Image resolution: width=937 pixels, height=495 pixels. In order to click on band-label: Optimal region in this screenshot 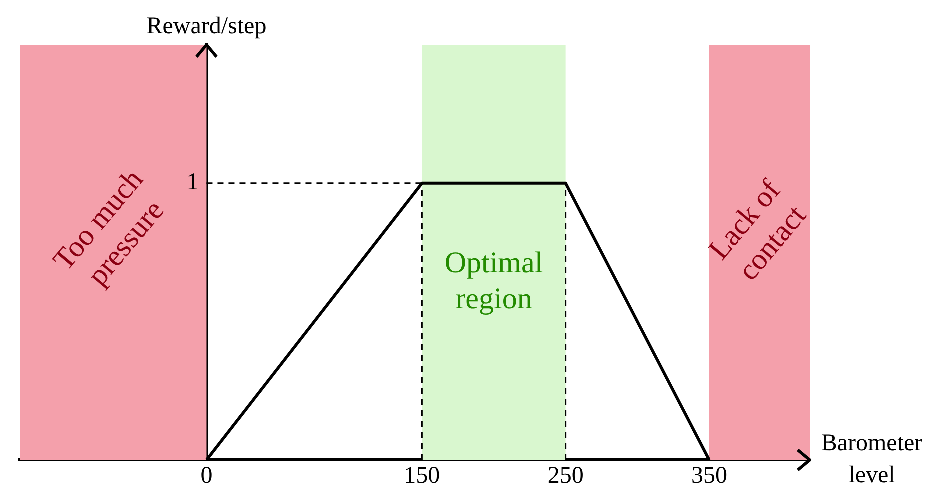, I will do `click(494, 281)`.